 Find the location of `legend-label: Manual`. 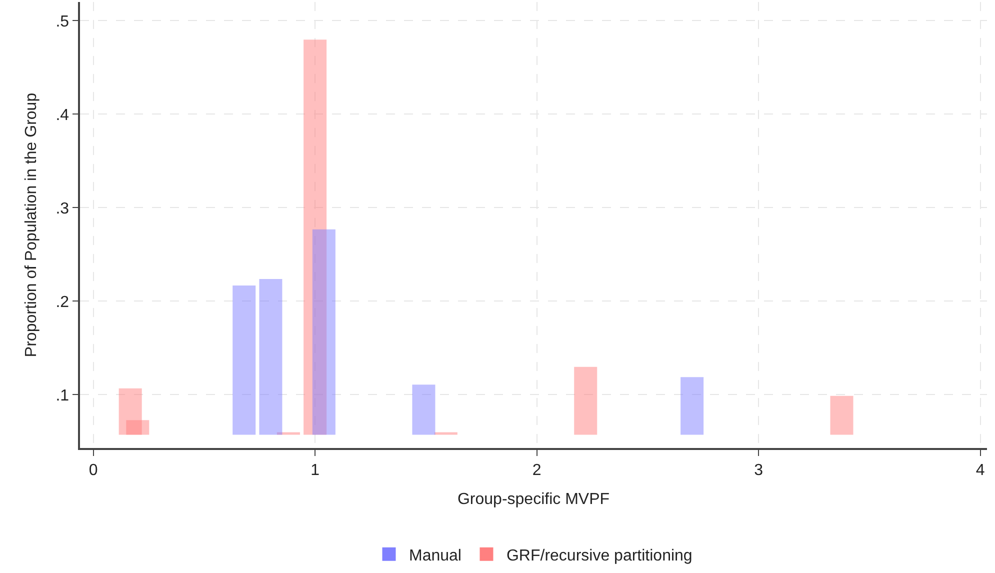

legend-label: Manual is located at coordinates (435, 555).